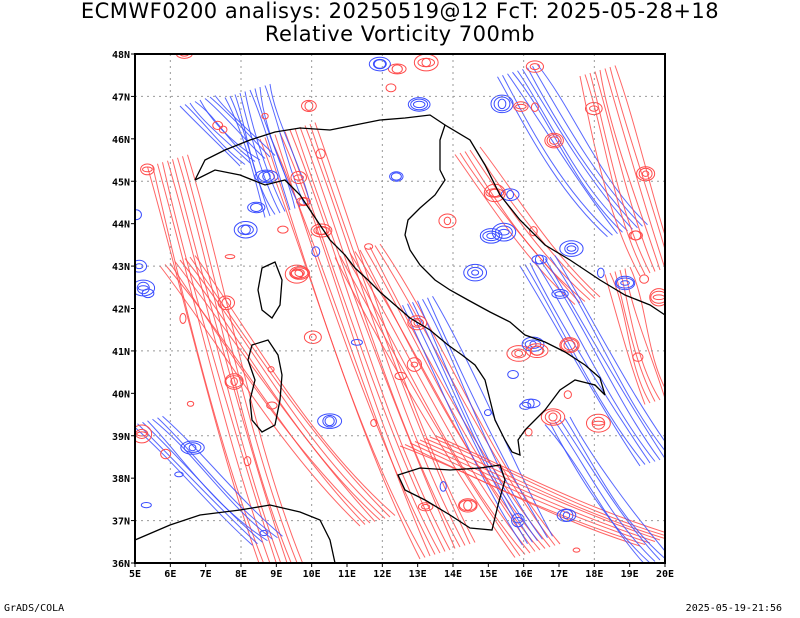 This screenshot has width=800, height=618. I want to click on lon-tick-label: 7E, so click(206, 574).